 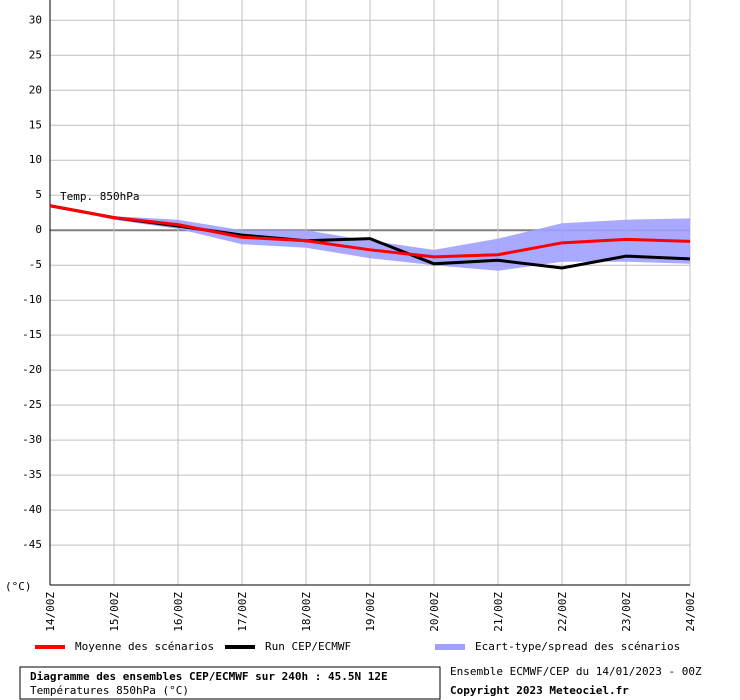 What do you see at coordinates (32, 334) in the screenshot?
I see `y-tick-label: -15` at bounding box center [32, 334].